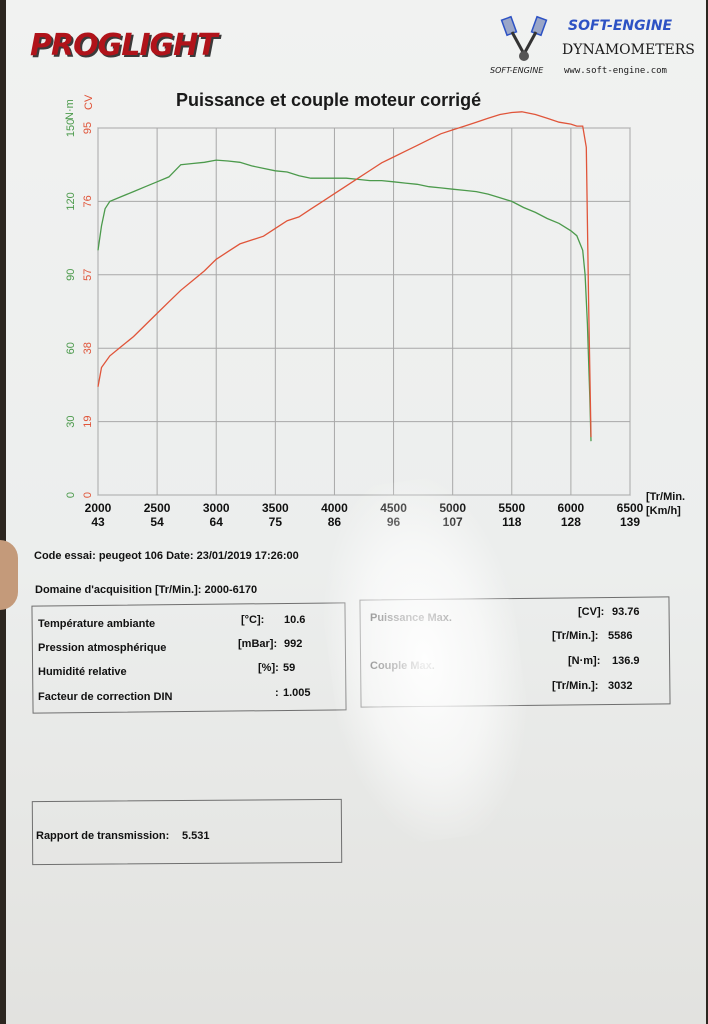  Describe the element at coordinates (511, 508) in the screenshot. I see `x-tick-rpm: 5500` at that location.